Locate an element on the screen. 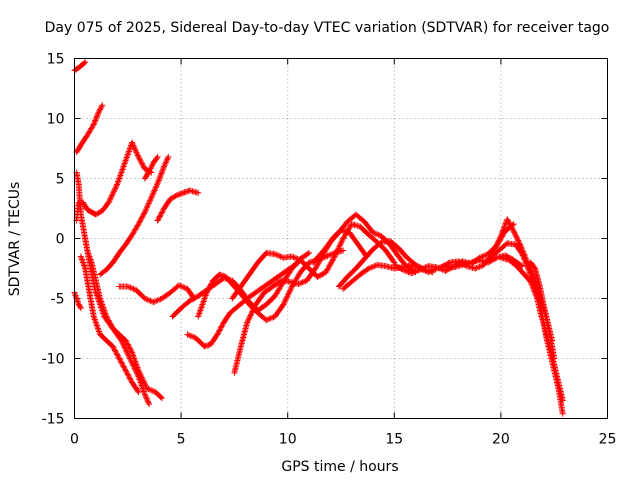 The width and height of the screenshot is (640, 480). y-tick-label: 10 is located at coordinates (56, 120).